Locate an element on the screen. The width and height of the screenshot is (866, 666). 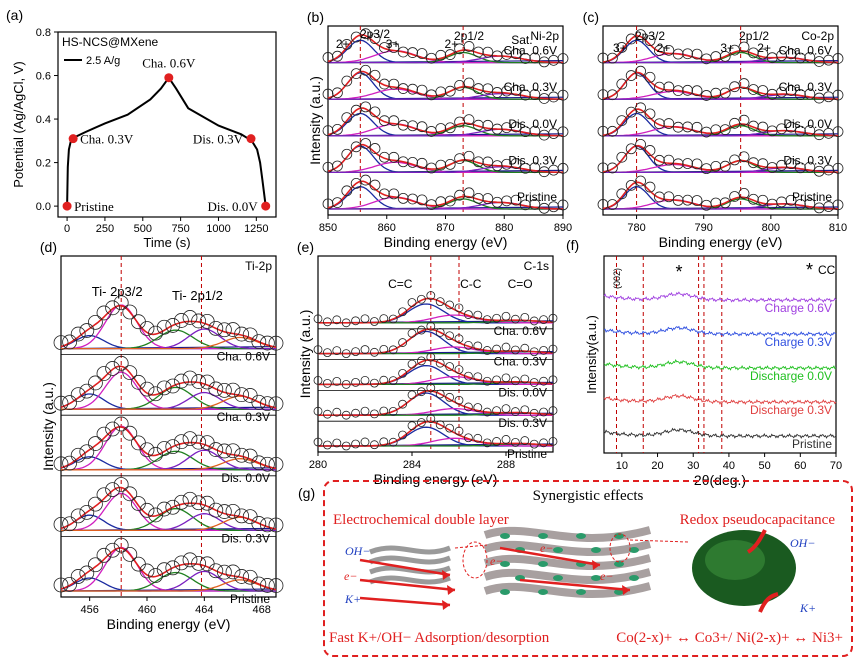
panel-c-corner-label: Co-2p is located at coordinates (817, 36).